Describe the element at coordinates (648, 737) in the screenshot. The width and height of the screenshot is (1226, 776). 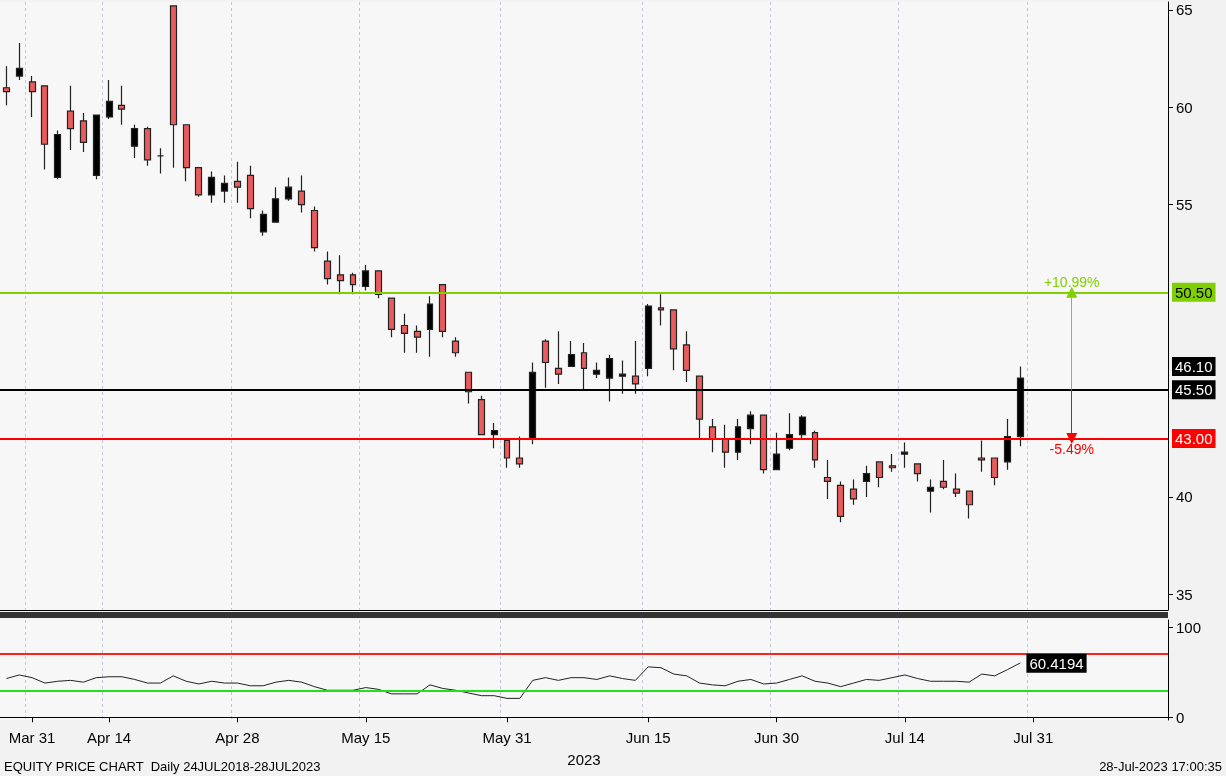
I see `x-tick-label: Jun 15` at that location.